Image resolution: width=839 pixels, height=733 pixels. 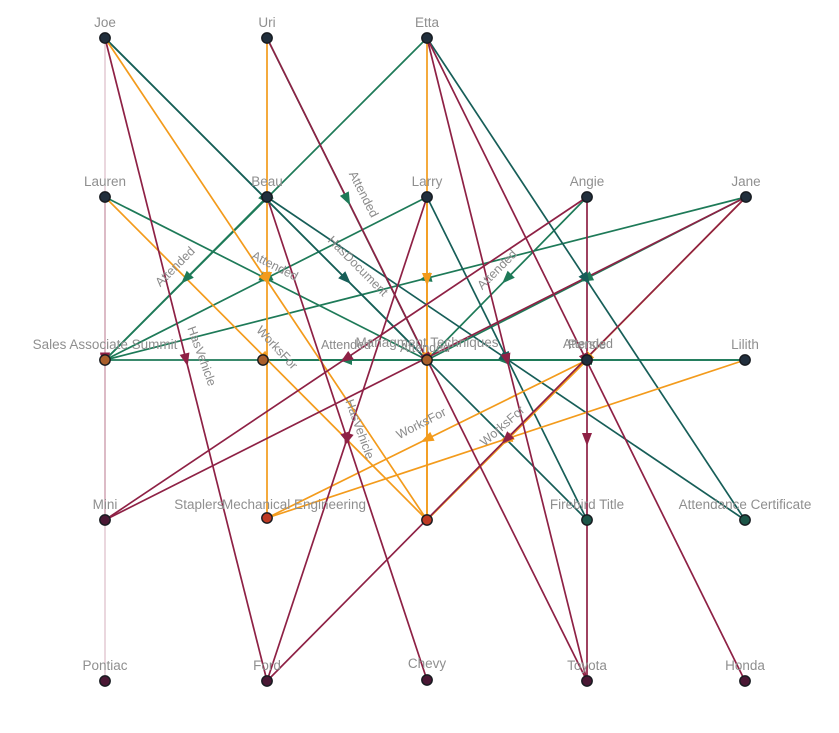 I want to click on node-firebird, so click(x=587, y=520).